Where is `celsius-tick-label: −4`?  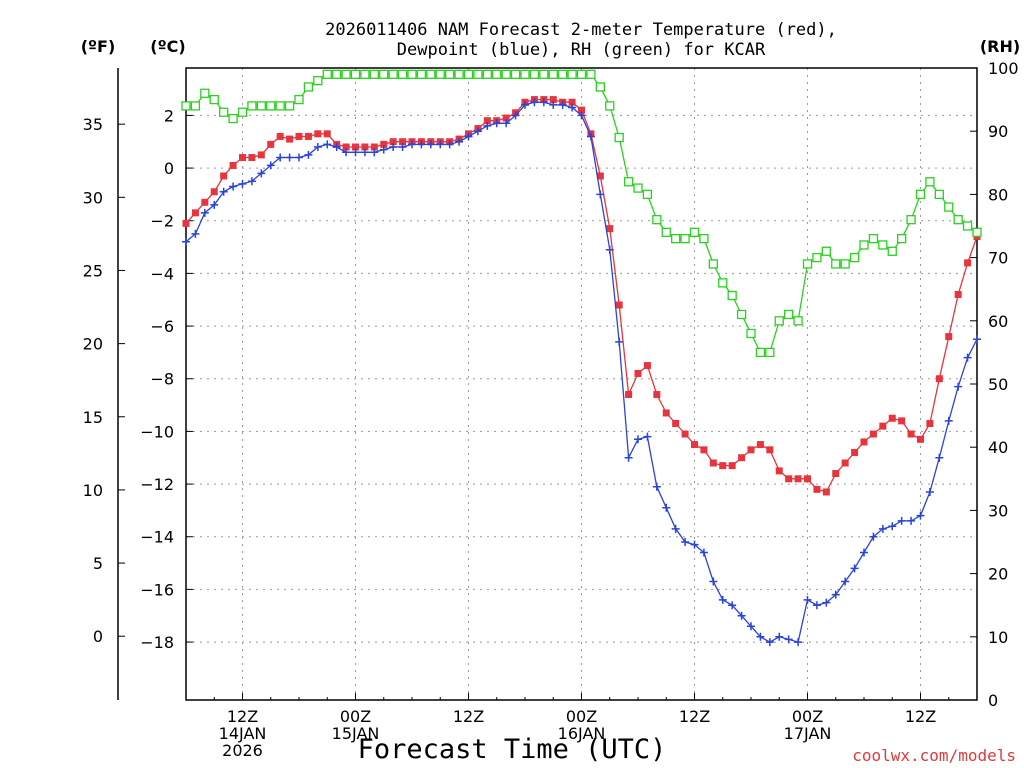 celsius-tick-label: −4 is located at coordinates (162, 273).